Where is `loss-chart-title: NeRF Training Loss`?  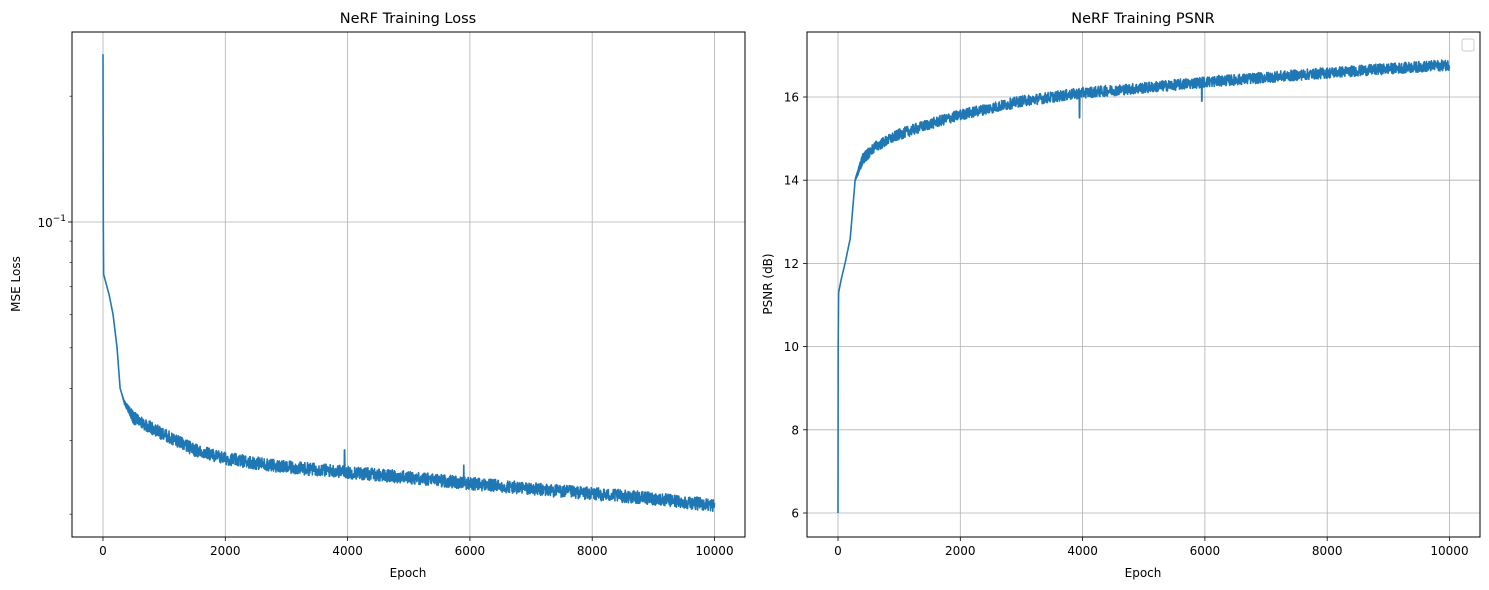 loss-chart-title: NeRF Training Loss is located at coordinates (408, 19).